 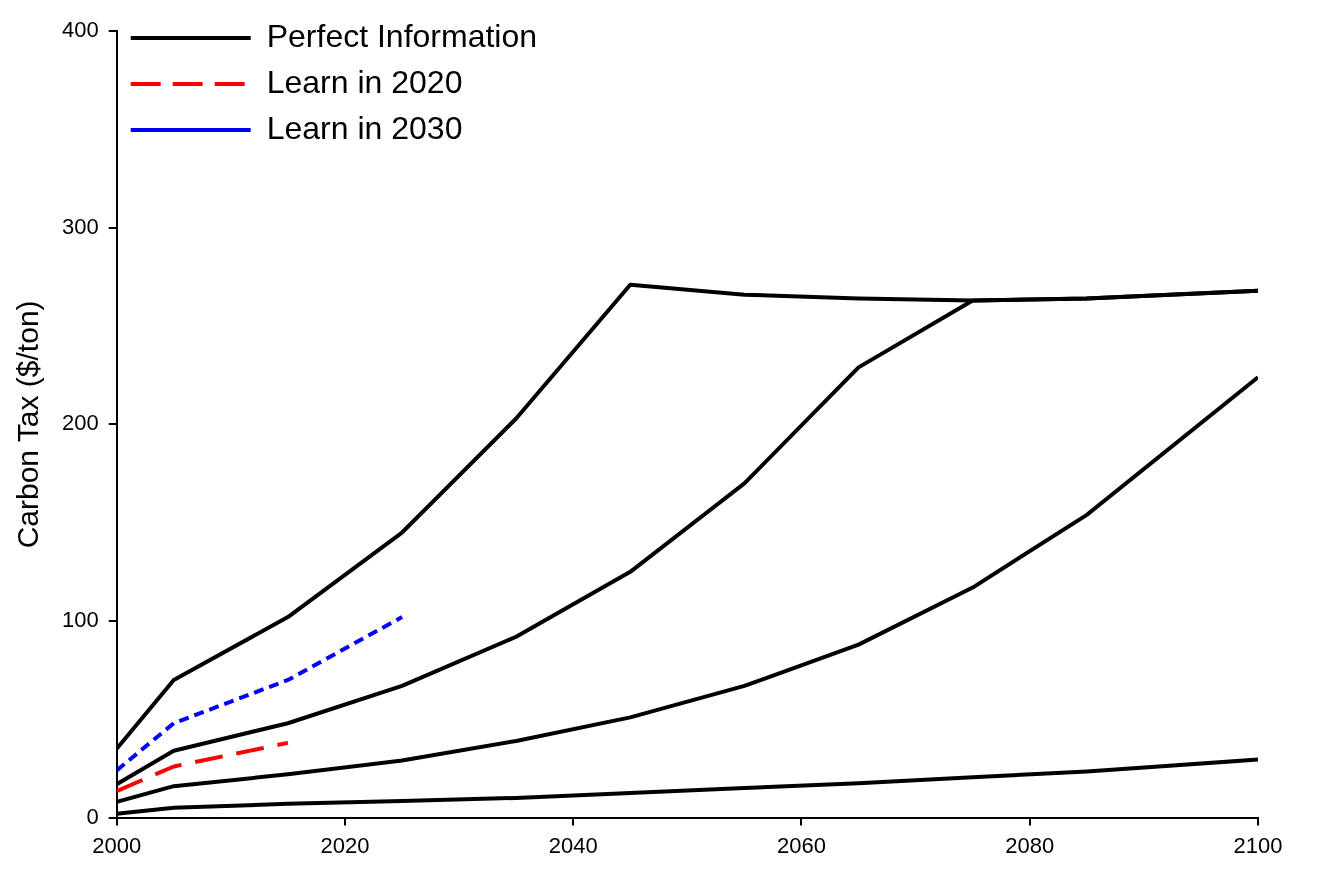 I want to click on y-axis-title: Carbon Tax ($/ton), so click(x=28, y=424).